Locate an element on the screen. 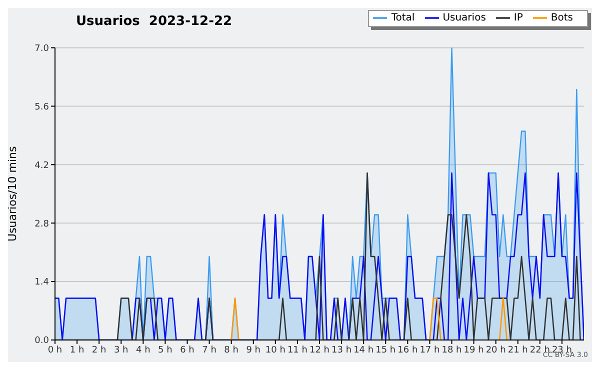 This screenshot has height=370, width=600. x-tick-label: 1 h is located at coordinates (77, 350).